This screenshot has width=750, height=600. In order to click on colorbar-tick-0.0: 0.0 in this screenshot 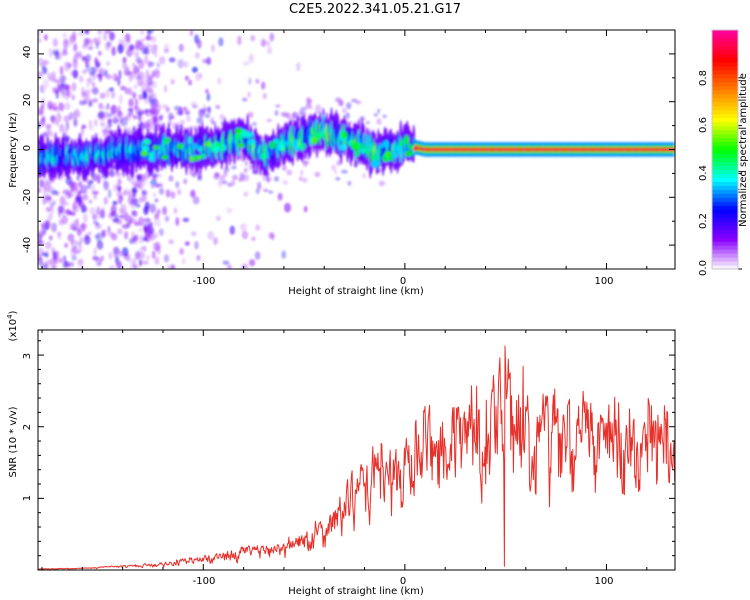, I will do `click(703, 268)`.